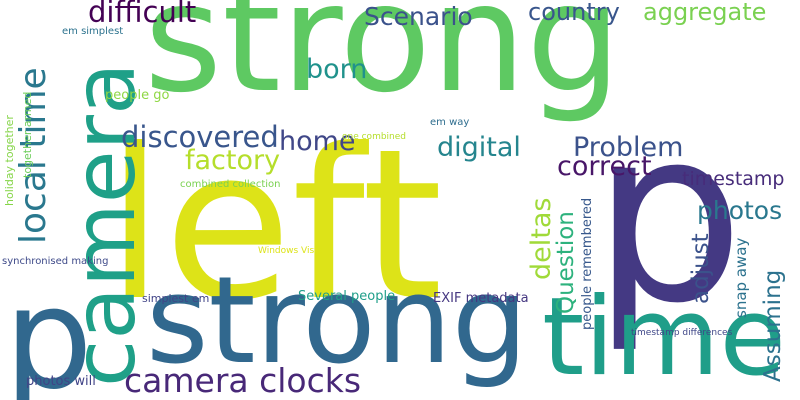  What do you see at coordinates (541, 238) in the screenshot?
I see `word-deltas: deltas` at bounding box center [541, 238].